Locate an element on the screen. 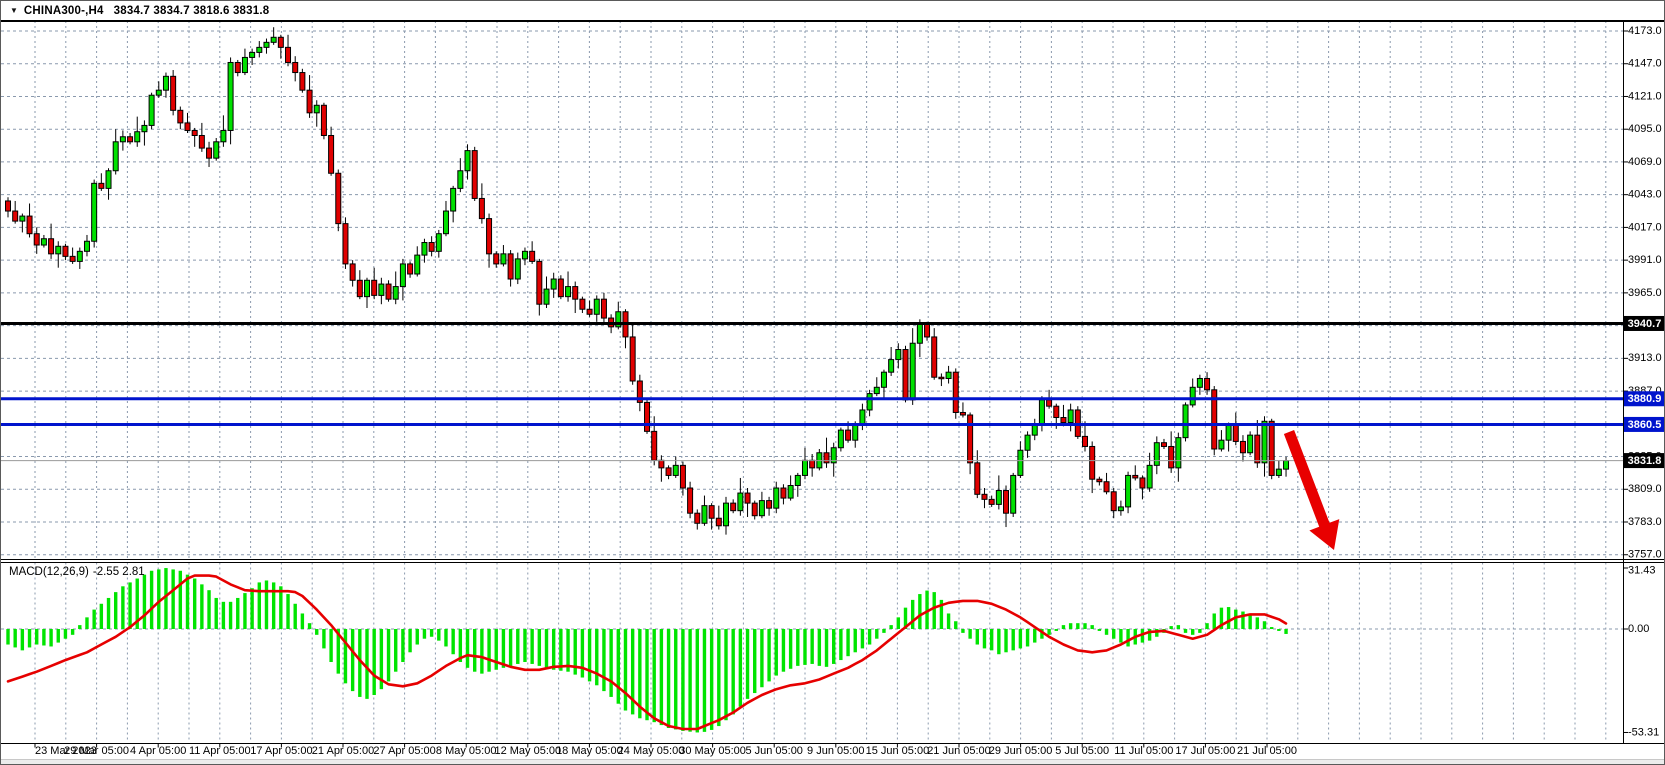 The width and height of the screenshot is (1665, 765). down-arrow-annotation is located at coordinates (1311, 490).